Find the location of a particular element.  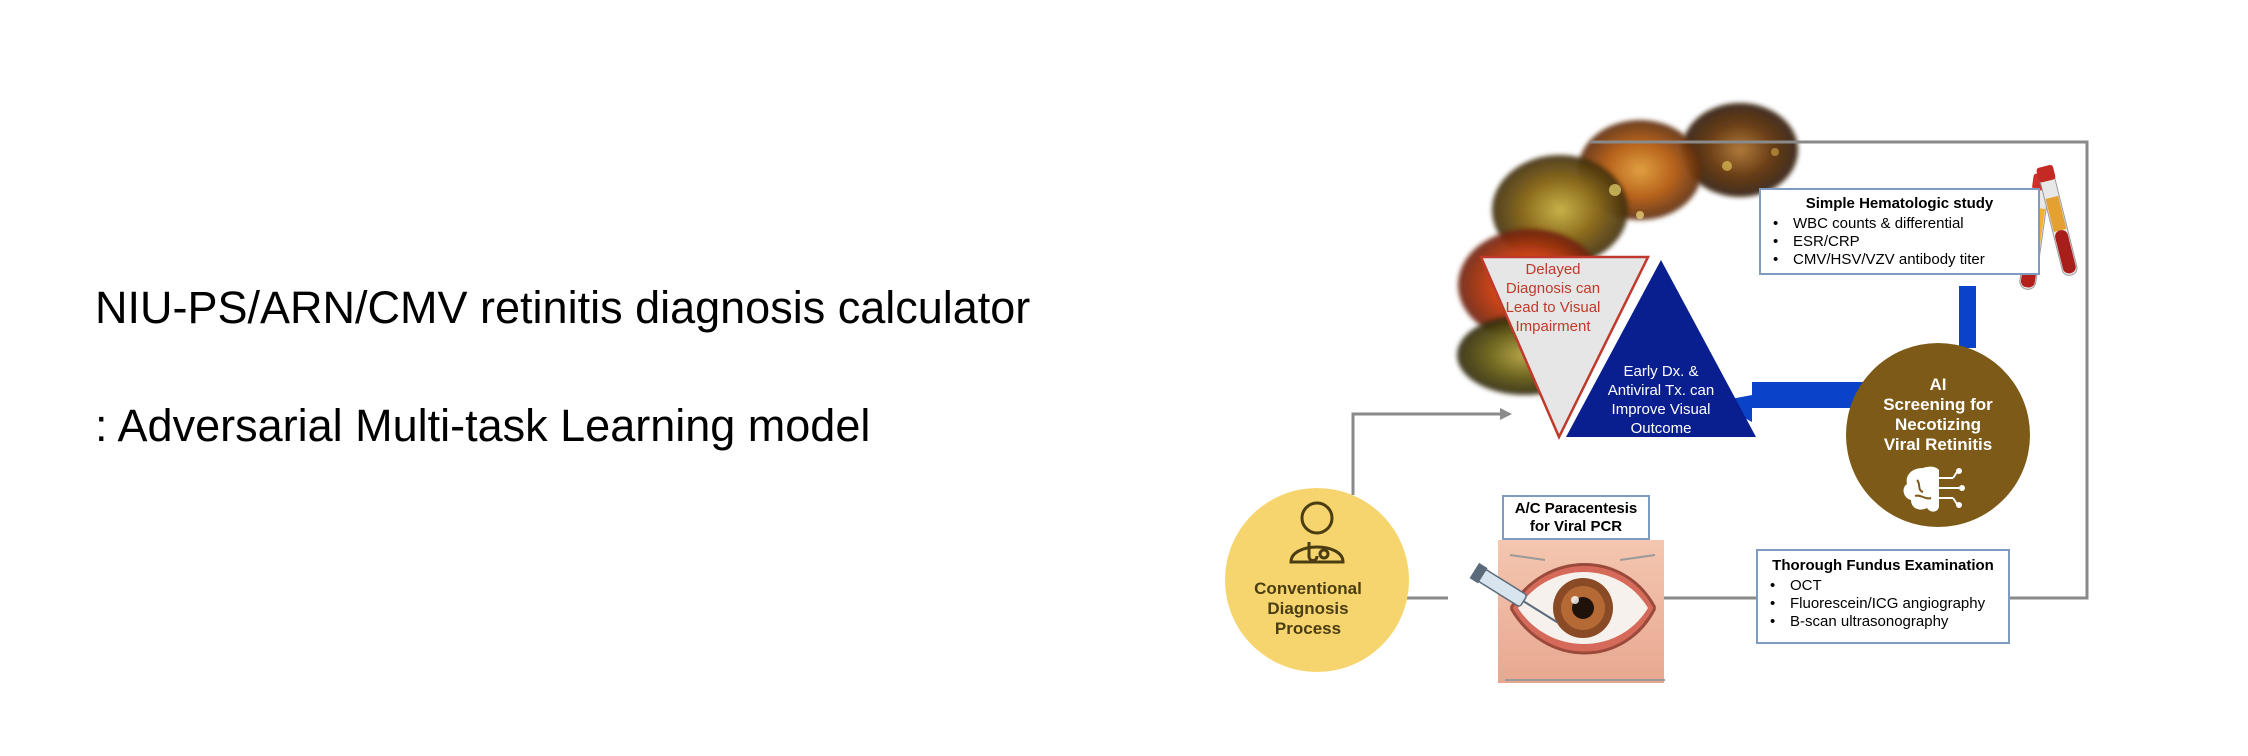

ai-screening-circle is located at coordinates (1938, 435).